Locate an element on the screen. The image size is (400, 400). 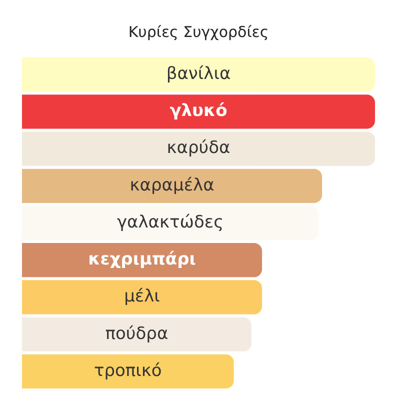
y-tick-label: μέλι is located at coordinates (142, 296).